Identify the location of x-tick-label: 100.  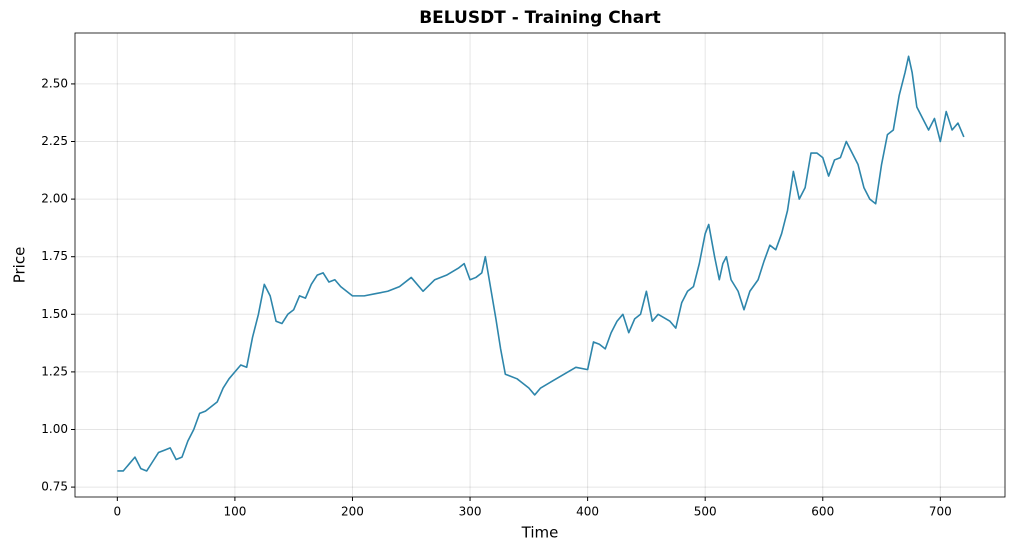
(234, 512).